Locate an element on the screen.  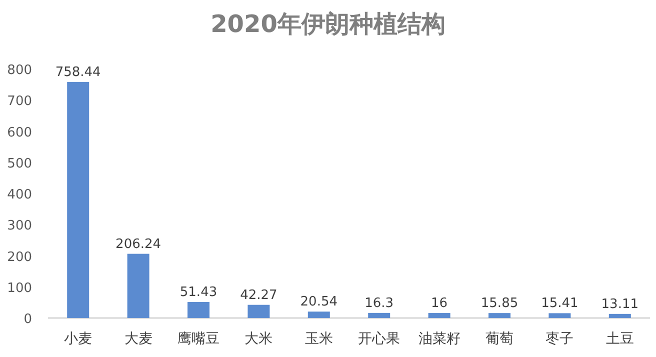
y-tick-label: 200 is located at coordinates (19, 257).